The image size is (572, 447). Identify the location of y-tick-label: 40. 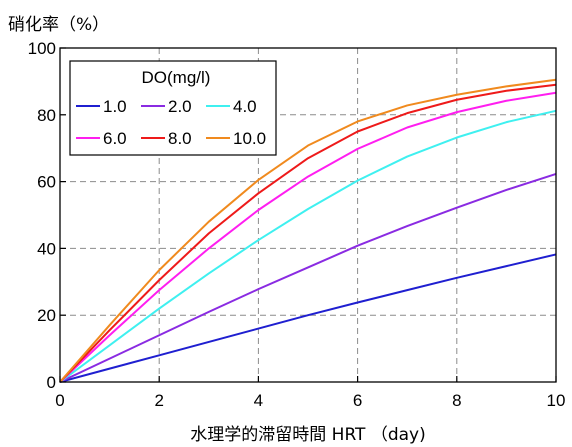
(46, 248).